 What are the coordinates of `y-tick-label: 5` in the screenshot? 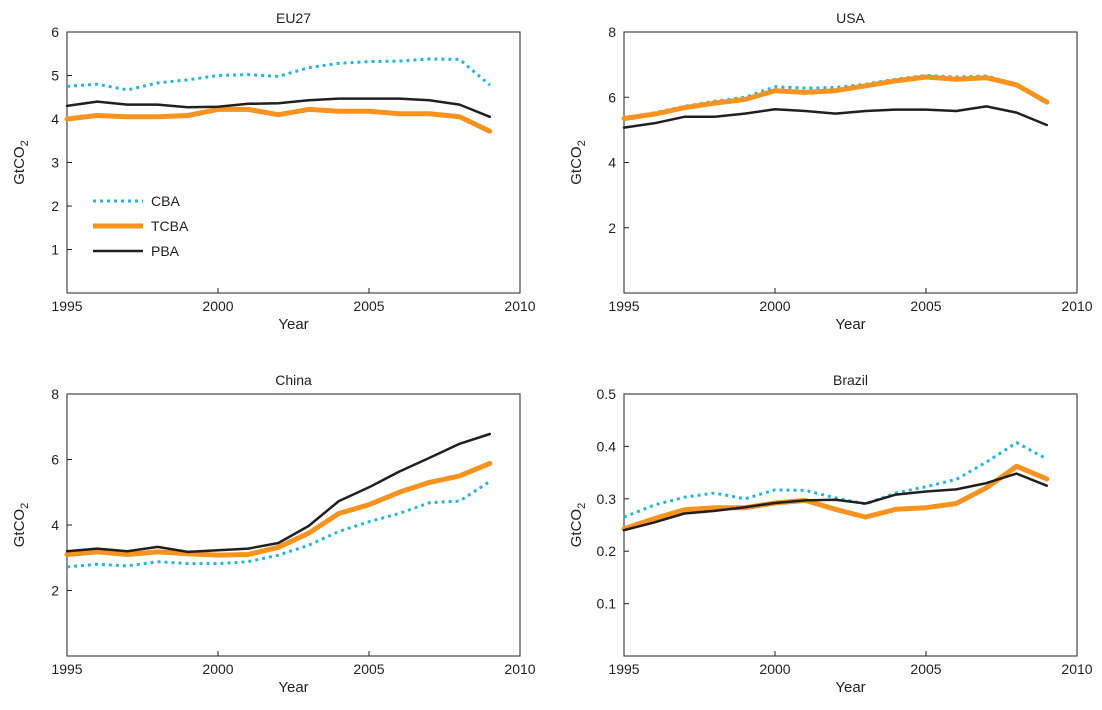 It's located at (55, 76).